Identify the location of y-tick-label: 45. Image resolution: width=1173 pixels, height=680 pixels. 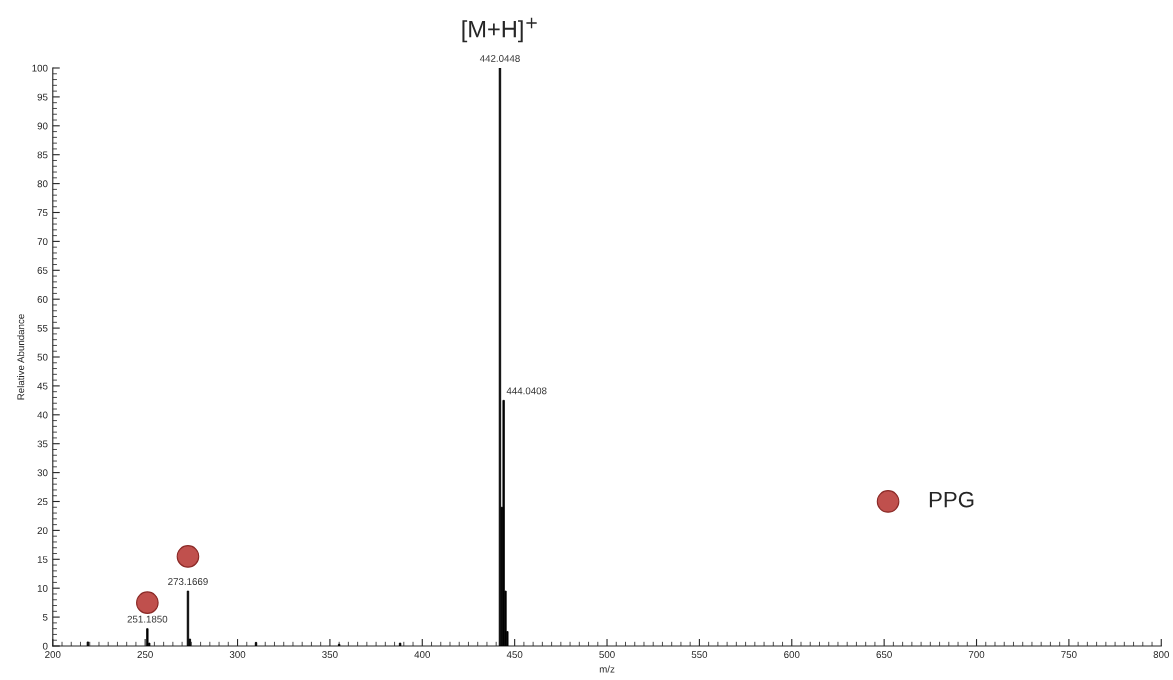
(42, 386).